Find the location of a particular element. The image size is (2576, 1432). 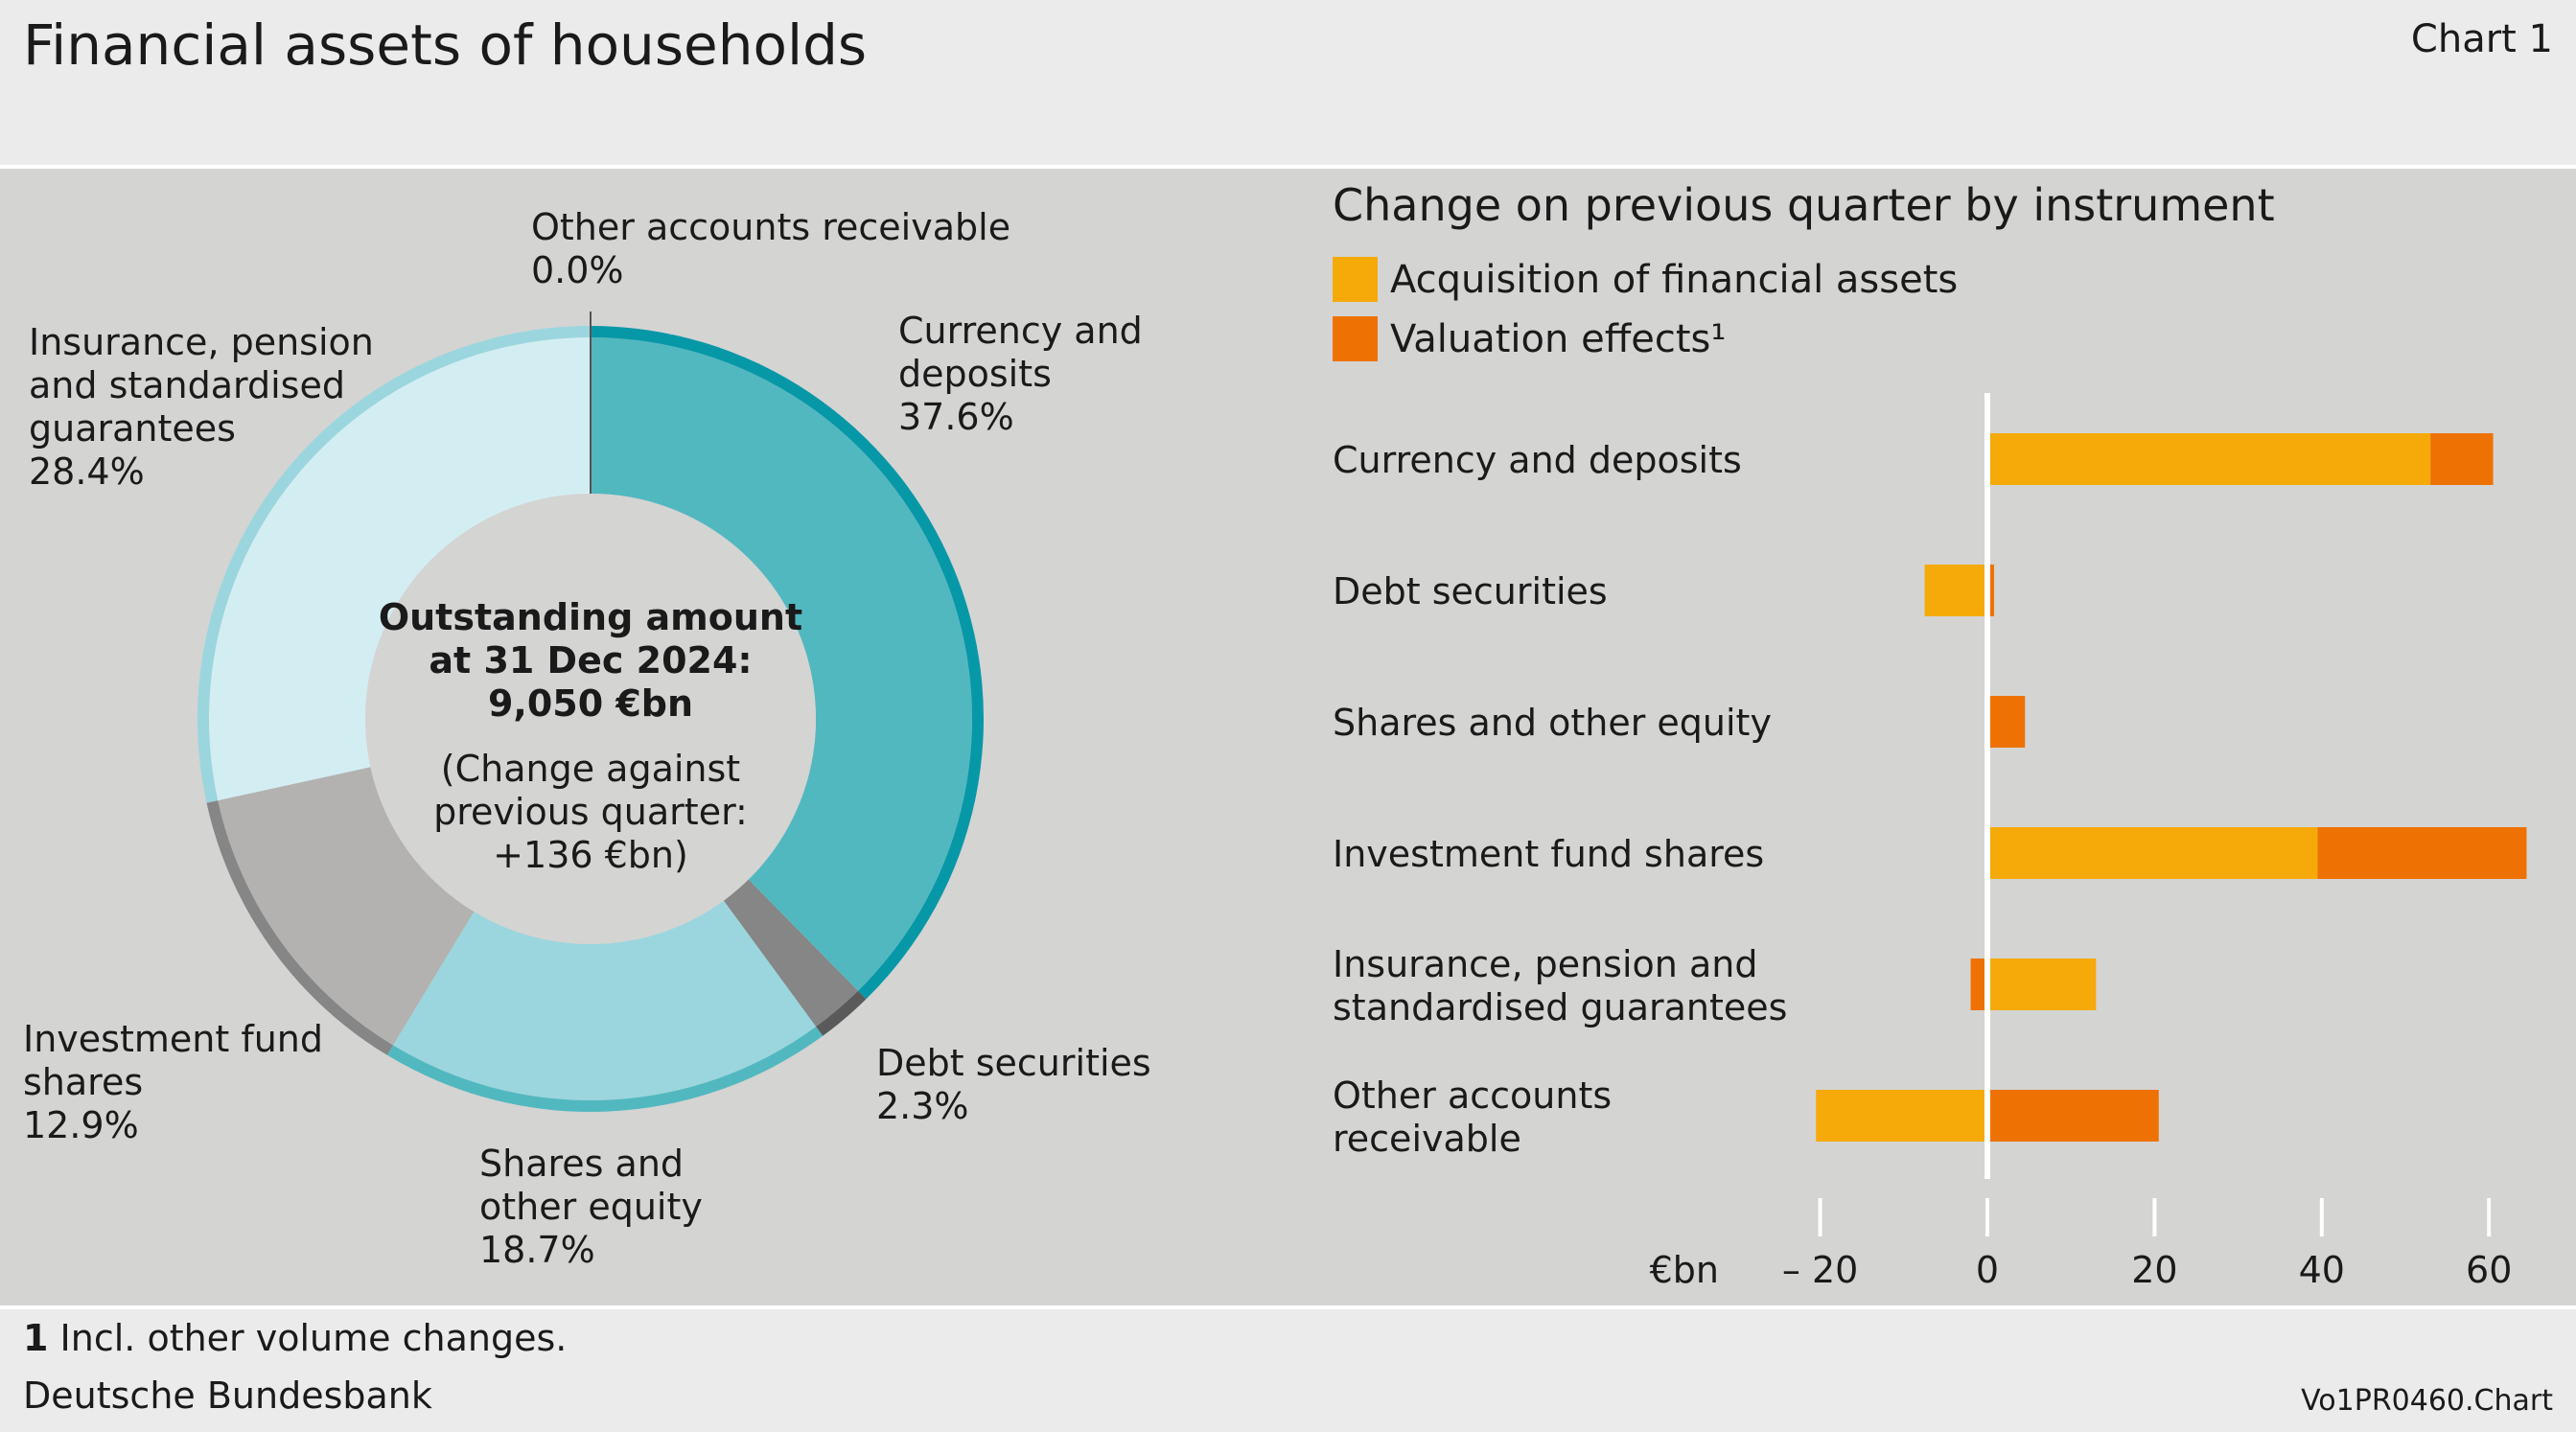

x-unit-label: €bn is located at coordinates (1684, 1270).